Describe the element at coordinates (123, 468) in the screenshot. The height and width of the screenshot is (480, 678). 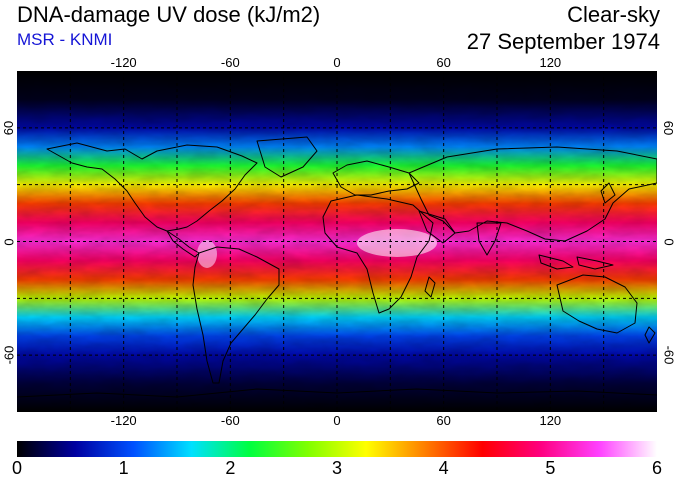
I see `colorbar-tick-label: 1` at that location.